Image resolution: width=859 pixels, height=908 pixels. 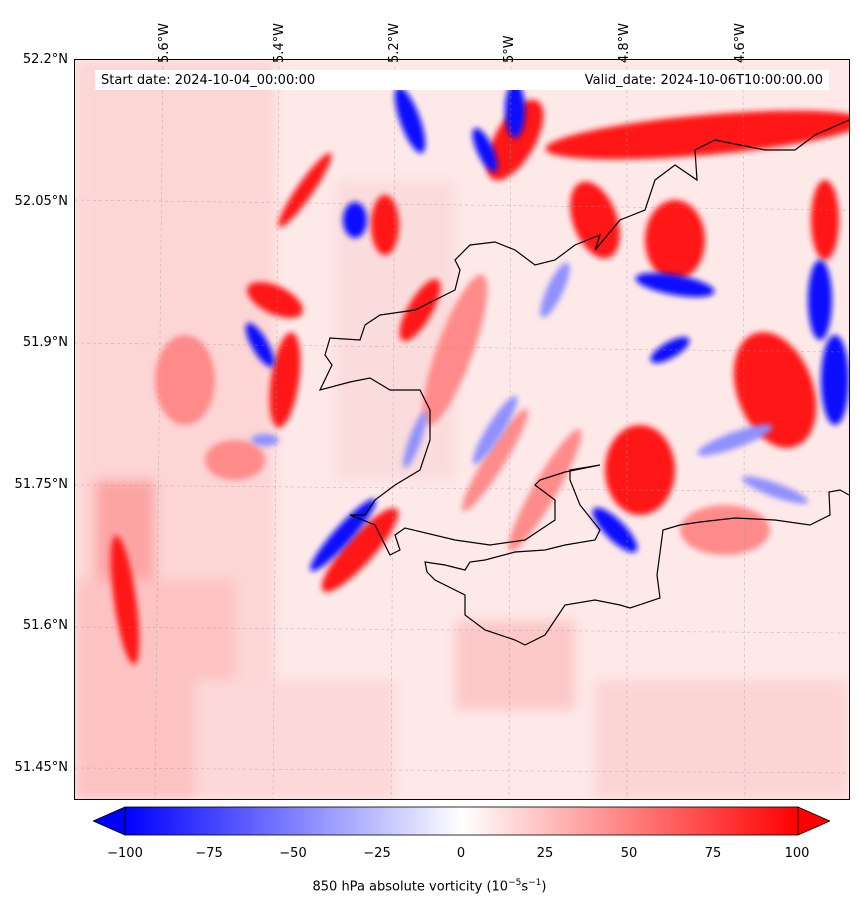 What do you see at coordinates (629, 853) in the screenshot?
I see `colorbar-tick: 50` at bounding box center [629, 853].